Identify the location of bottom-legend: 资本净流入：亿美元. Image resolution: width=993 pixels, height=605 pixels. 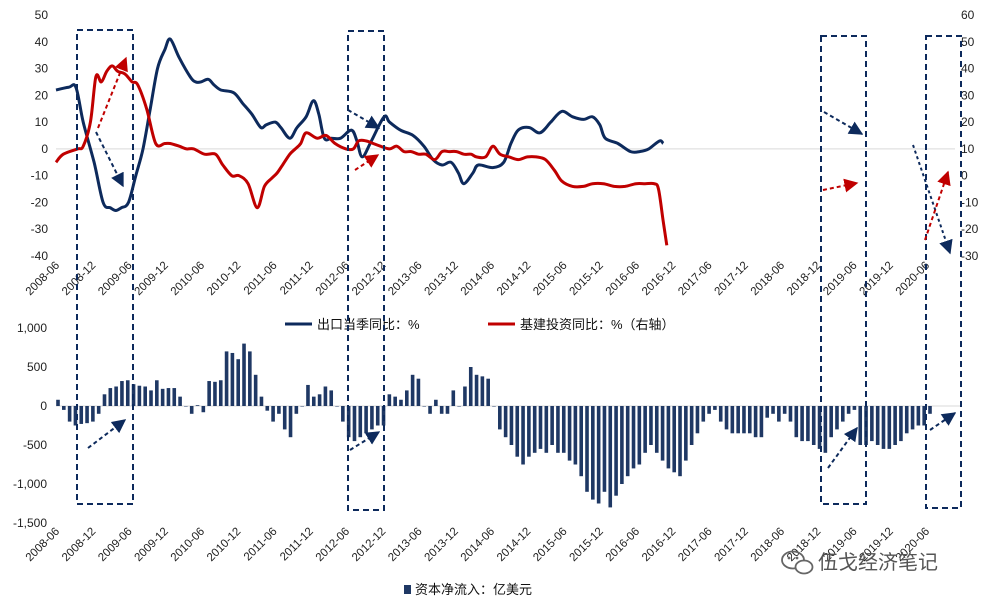
(468, 589).